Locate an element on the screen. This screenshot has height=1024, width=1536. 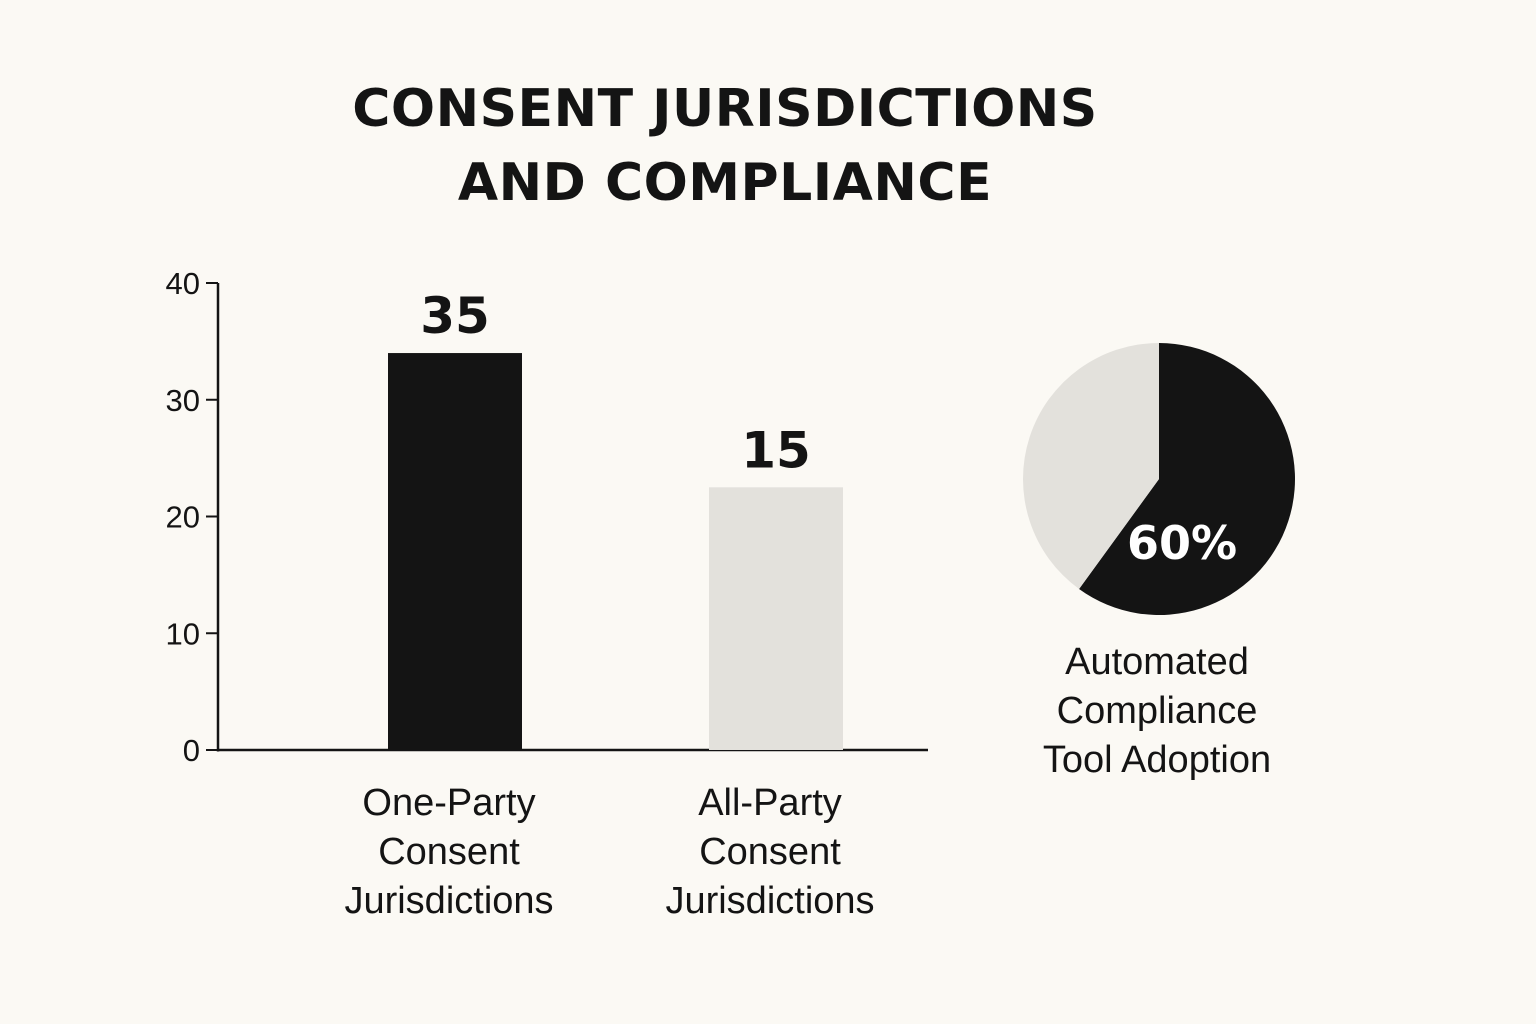
pie-chart: 60% Automated Compliance Tool Adoption is located at coordinates (1158, 562).